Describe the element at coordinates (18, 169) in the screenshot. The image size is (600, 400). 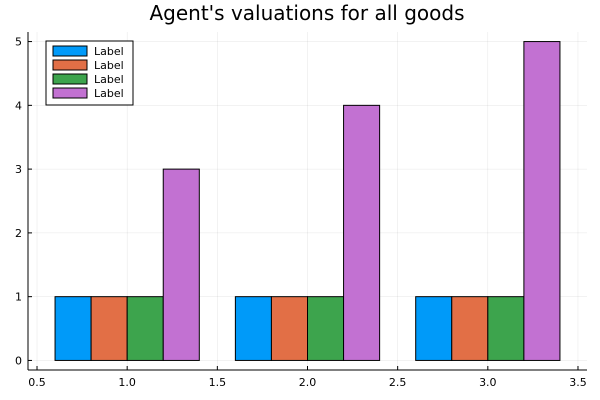
I see `y-tick-label: 3` at that location.